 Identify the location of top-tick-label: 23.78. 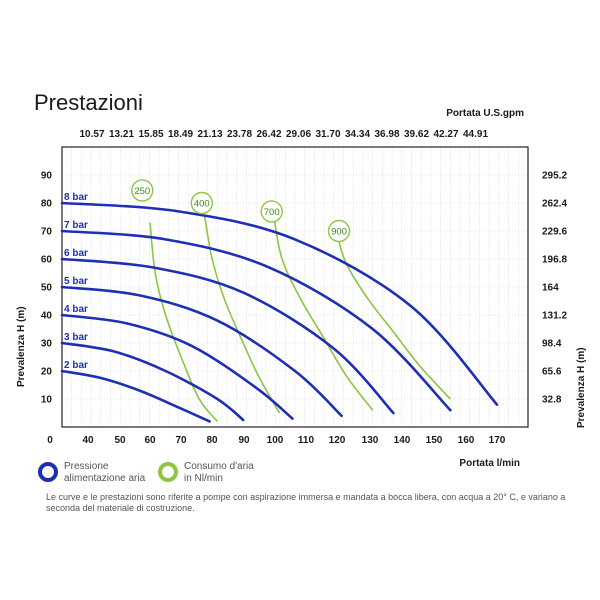
(239, 134).